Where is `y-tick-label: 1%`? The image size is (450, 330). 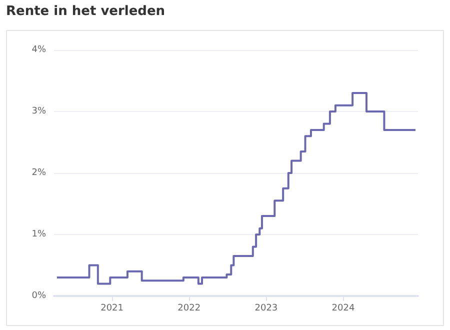
y-tick-label: 1% is located at coordinates (39, 235).